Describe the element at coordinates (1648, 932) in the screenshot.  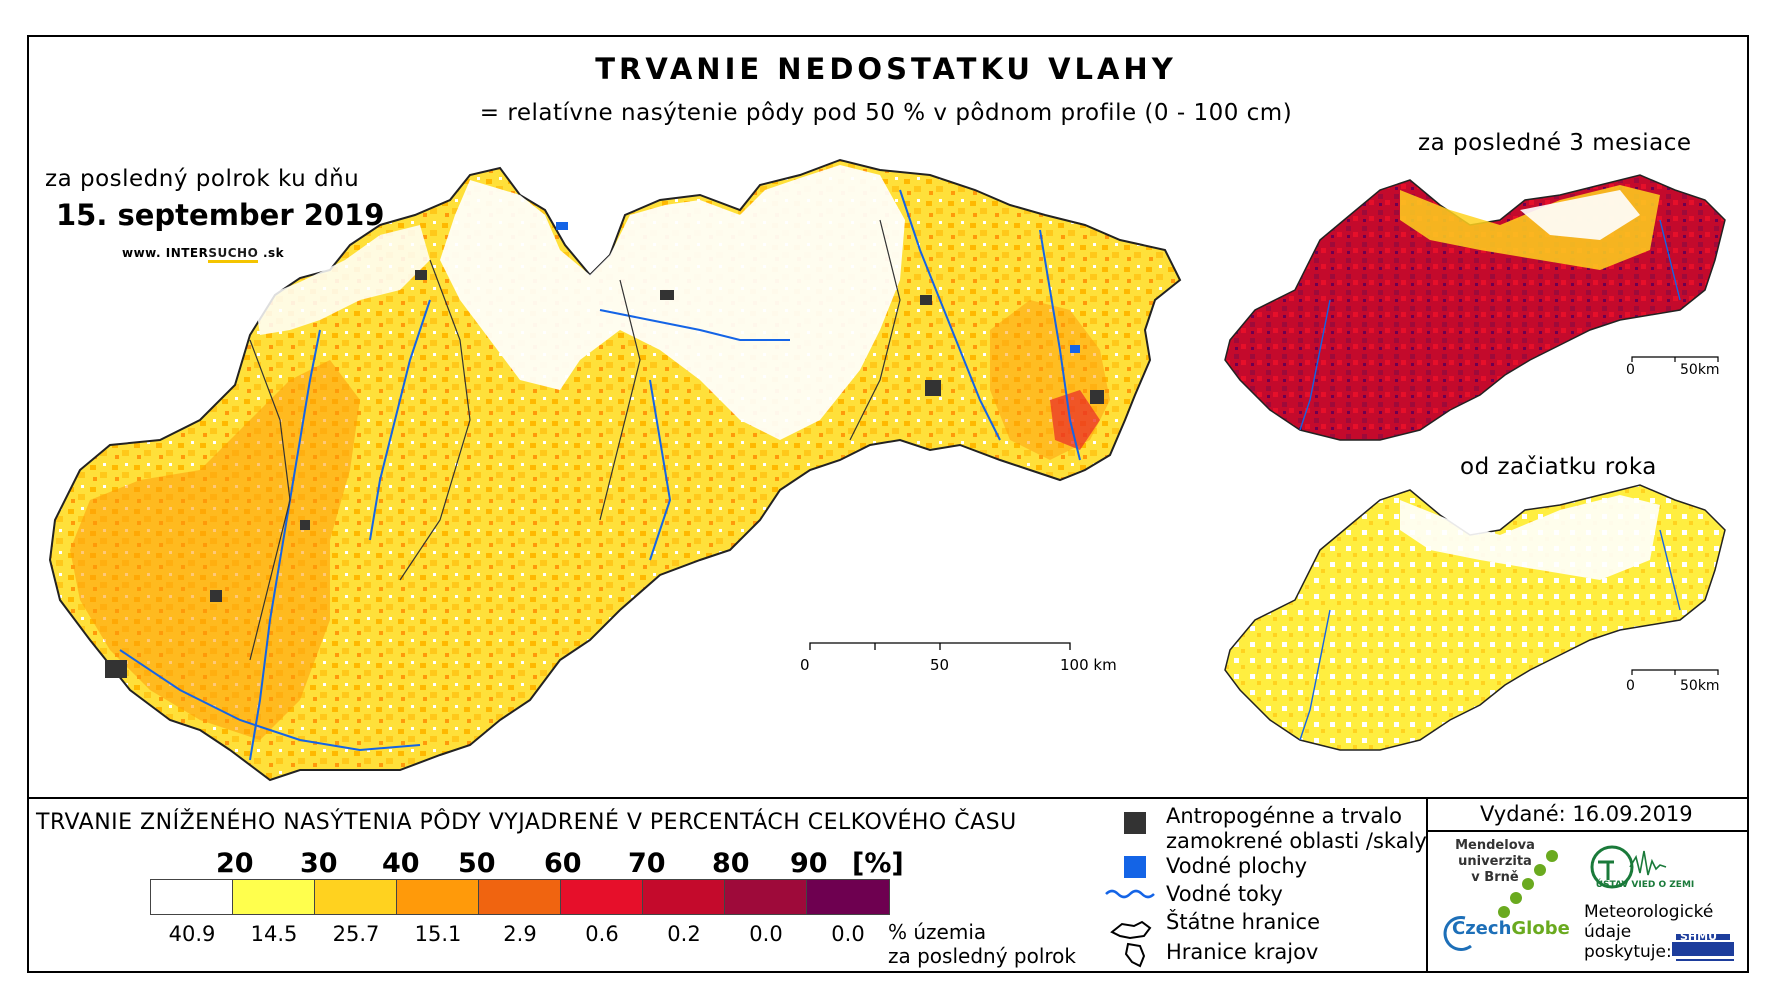
I see `met-provider-text: Meteorologické údaje poskytuje:` at that location.